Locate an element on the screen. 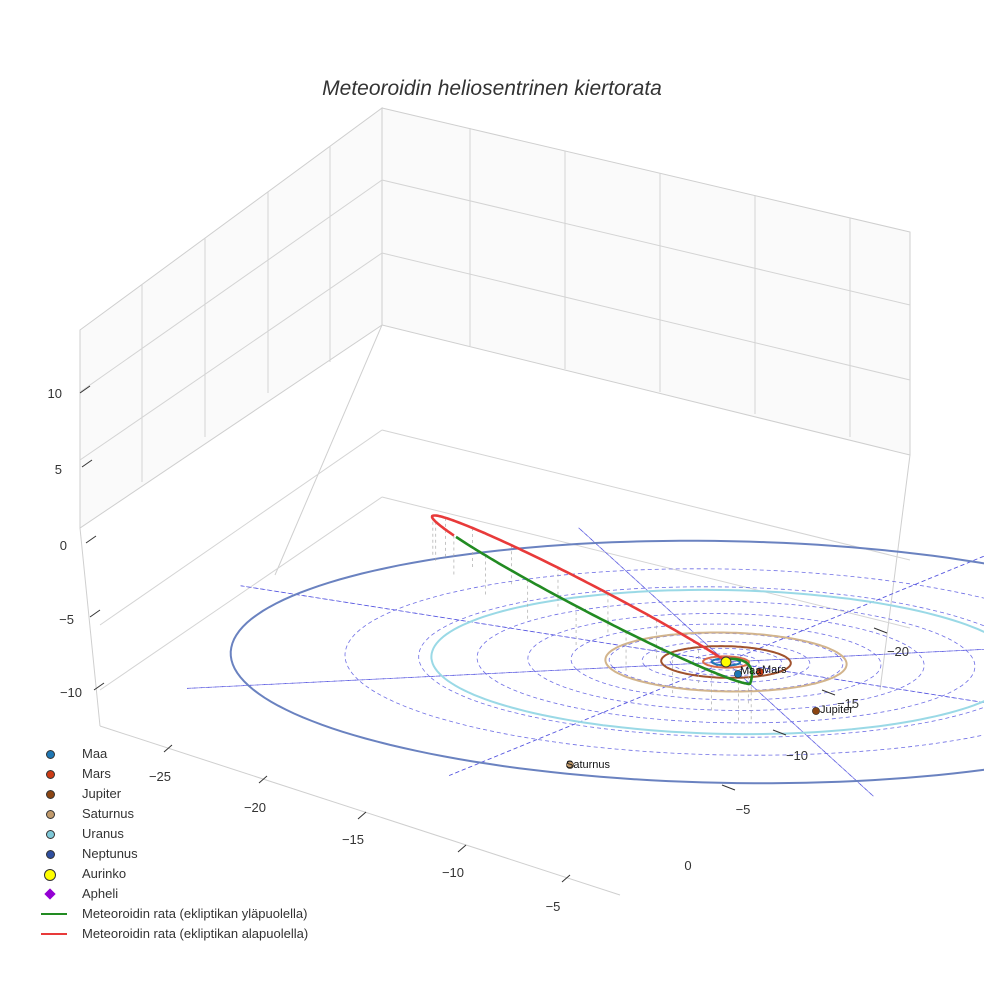  ecliptic-reference-rings is located at coordinates (664, 662).